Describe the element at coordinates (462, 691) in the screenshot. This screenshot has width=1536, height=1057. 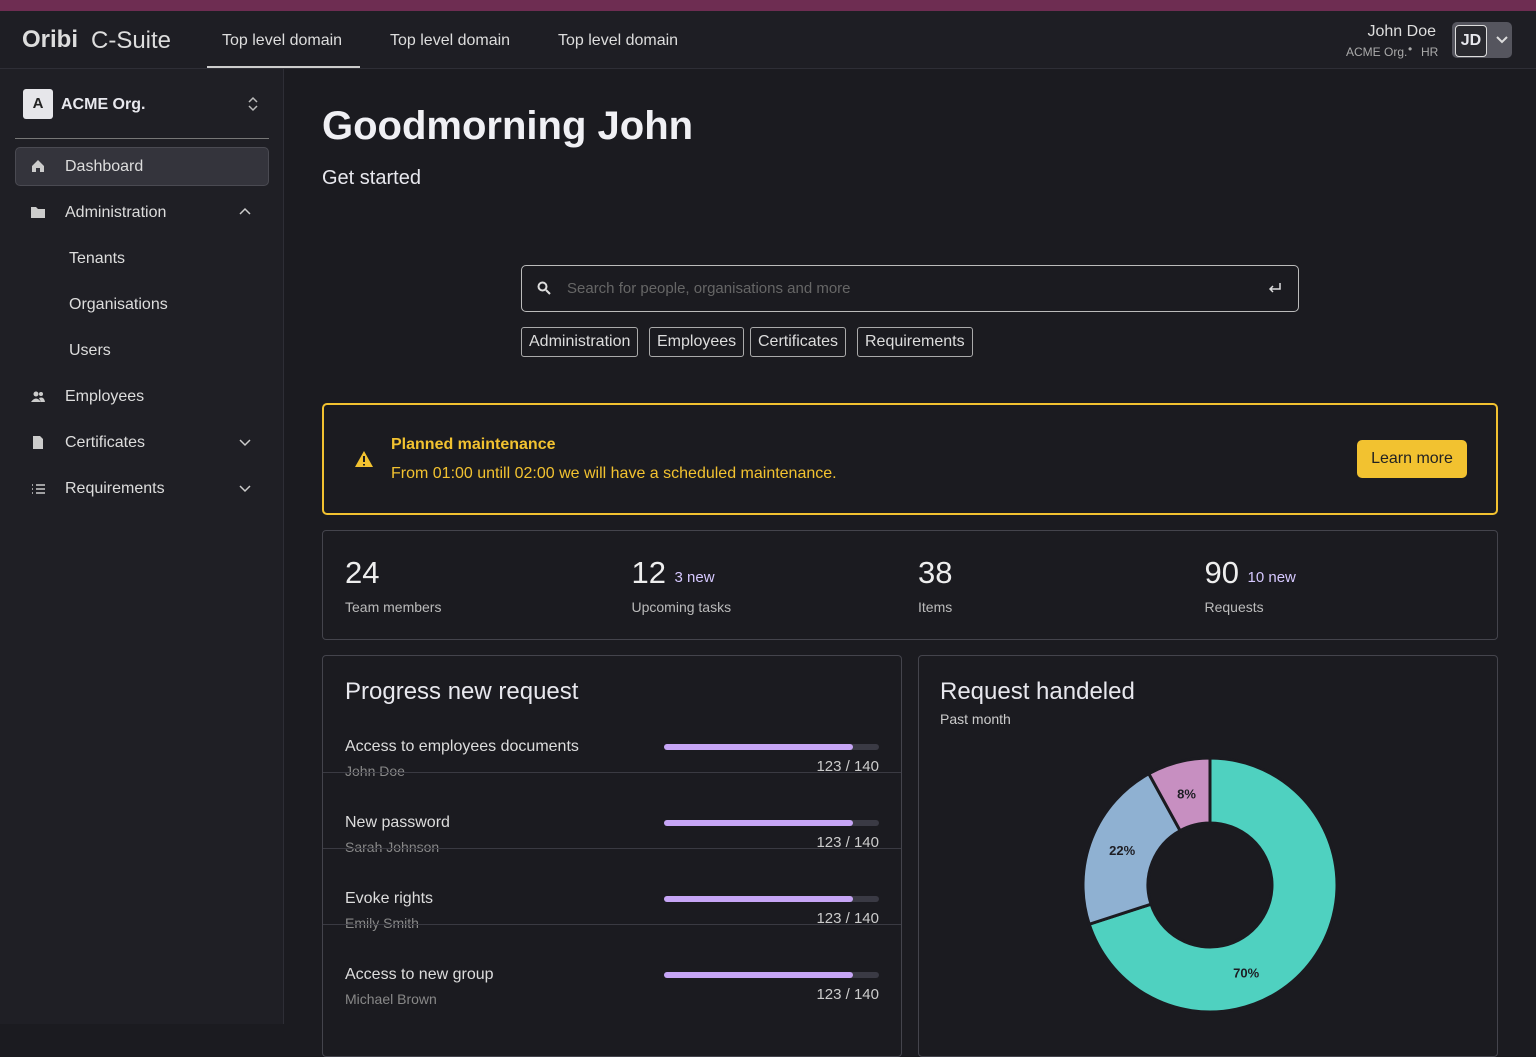
I see `card-title: Progress new request` at that location.